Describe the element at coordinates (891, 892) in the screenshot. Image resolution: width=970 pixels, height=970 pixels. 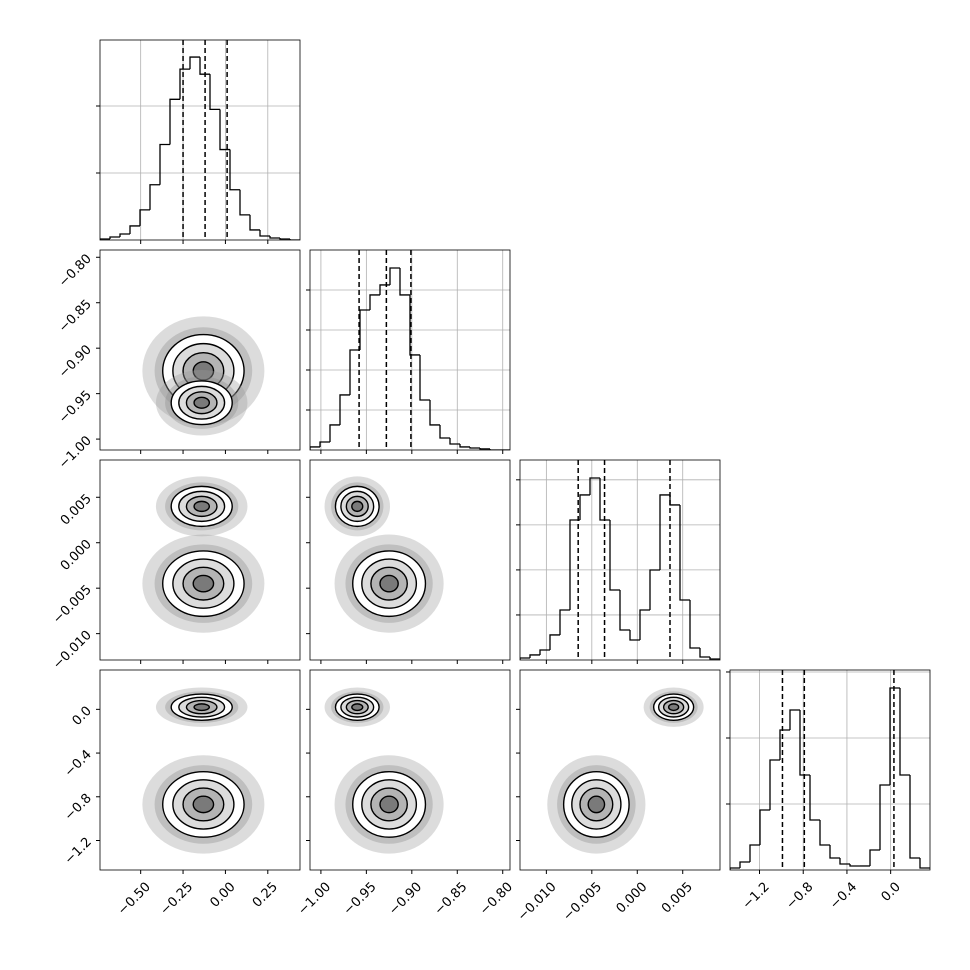
I see `x-tick-label: 0.0` at that location.